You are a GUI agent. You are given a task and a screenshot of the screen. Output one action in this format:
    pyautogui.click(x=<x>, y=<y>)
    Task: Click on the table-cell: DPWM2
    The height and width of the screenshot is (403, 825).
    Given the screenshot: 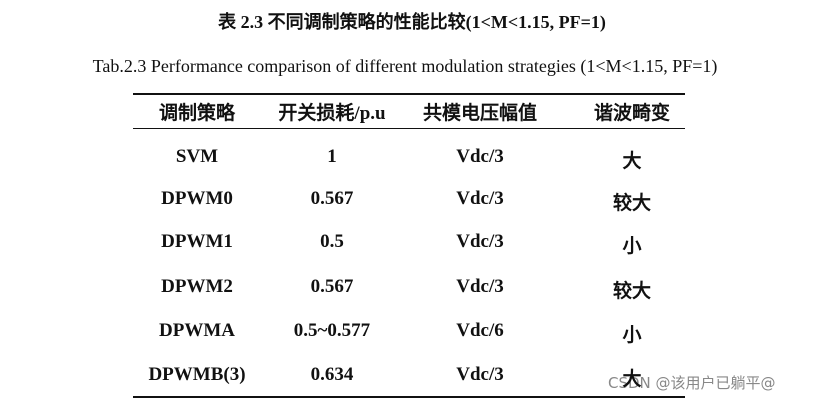 What is the action you would take?
    pyautogui.click(x=197, y=286)
    